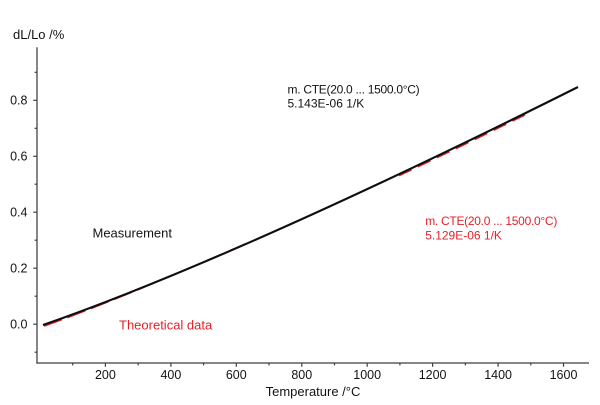 The width and height of the screenshot is (600, 405). Describe the element at coordinates (105, 375) in the screenshot. I see `svg-text: 200` at that location.